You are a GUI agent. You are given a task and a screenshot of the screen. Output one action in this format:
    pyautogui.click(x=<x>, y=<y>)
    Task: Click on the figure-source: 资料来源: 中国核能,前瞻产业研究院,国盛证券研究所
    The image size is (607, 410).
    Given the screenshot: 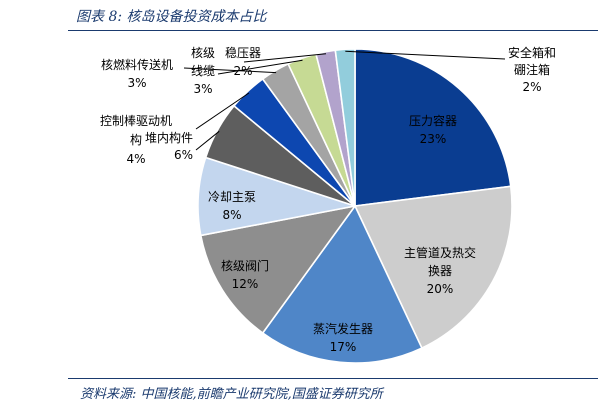 What is the action you would take?
    pyautogui.click(x=231, y=394)
    